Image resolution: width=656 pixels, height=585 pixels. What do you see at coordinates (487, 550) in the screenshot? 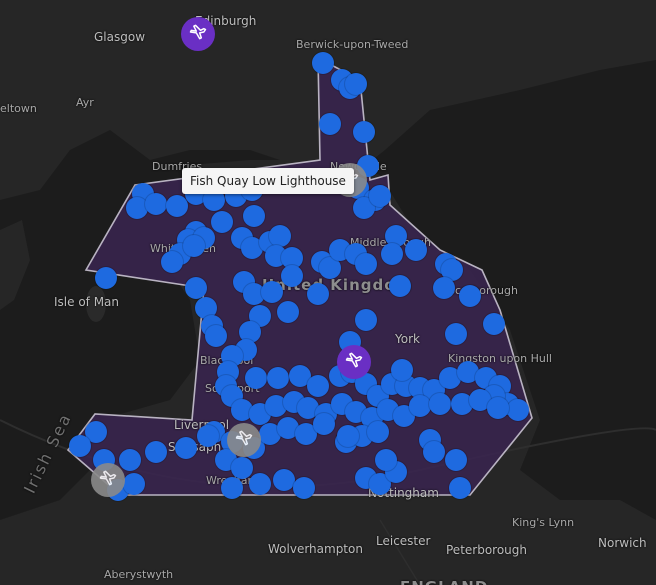
I see `place-label-peterborough: Peterborough` at bounding box center [487, 550].